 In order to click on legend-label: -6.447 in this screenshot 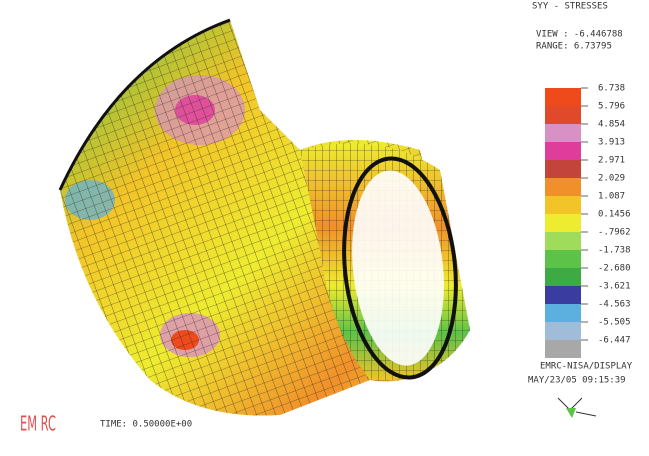, I will do `click(614, 341)`.